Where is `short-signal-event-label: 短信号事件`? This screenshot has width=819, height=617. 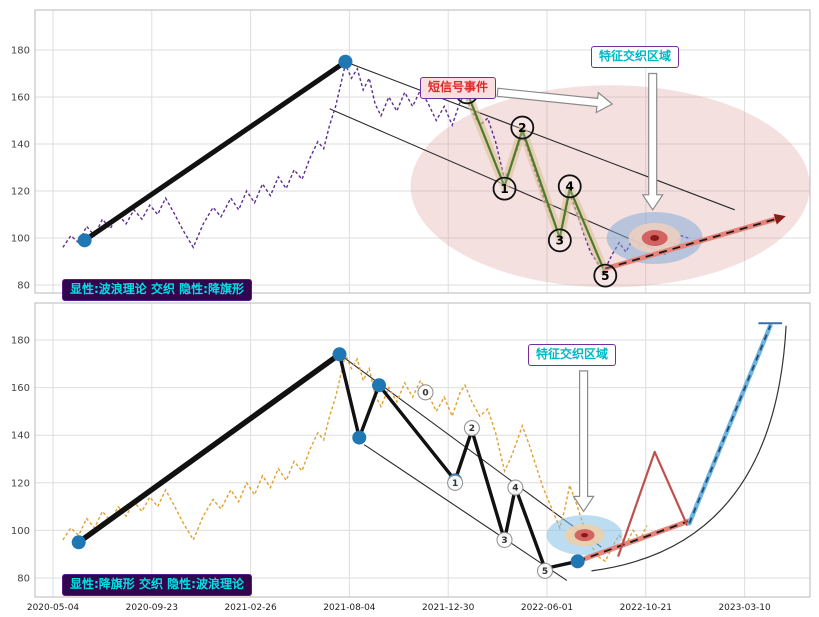 short-signal-event-label: 短信号事件 is located at coordinates (458, 88).